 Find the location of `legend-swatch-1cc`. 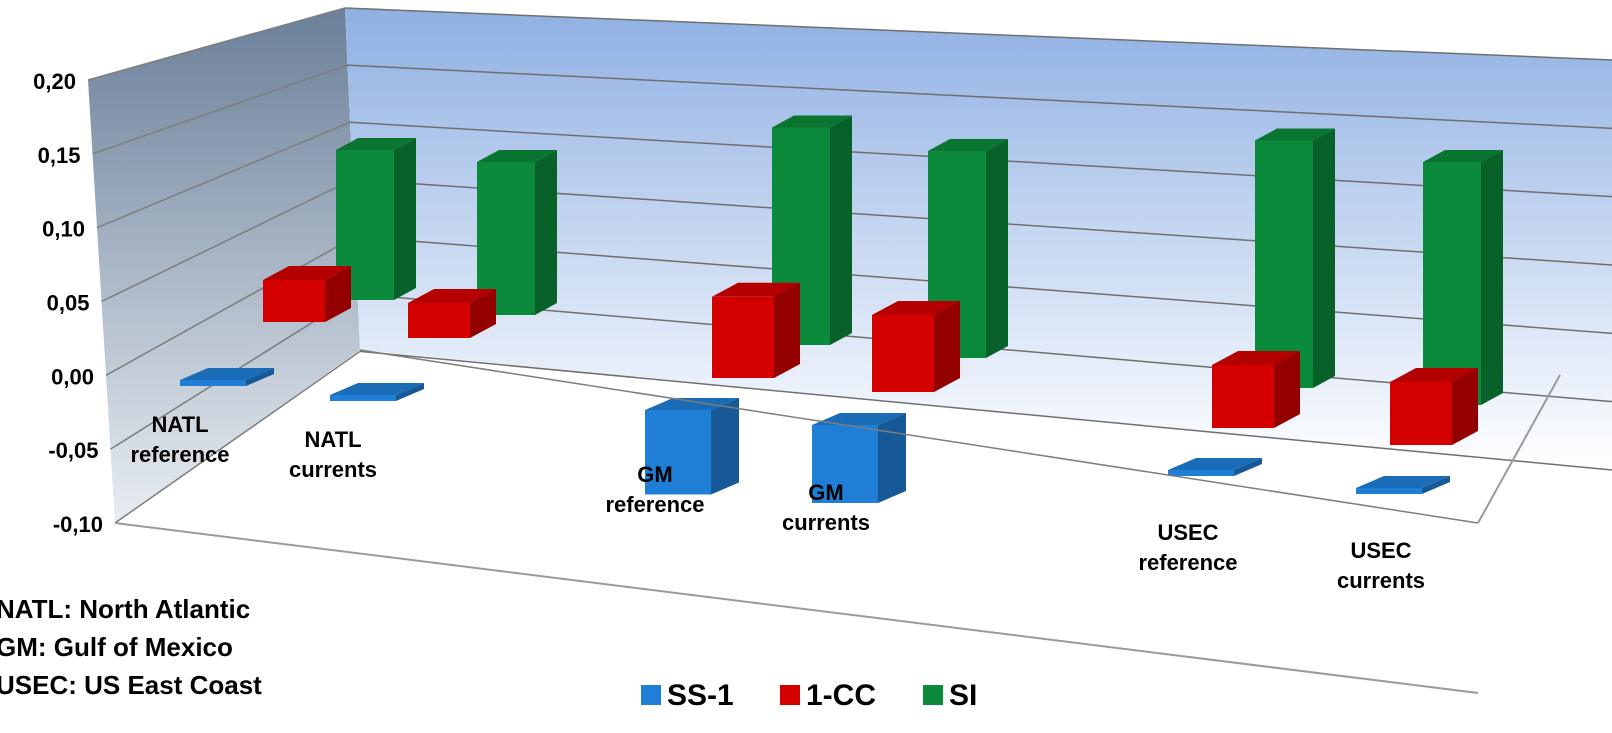

legend-swatch-1cc is located at coordinates (790, 695).